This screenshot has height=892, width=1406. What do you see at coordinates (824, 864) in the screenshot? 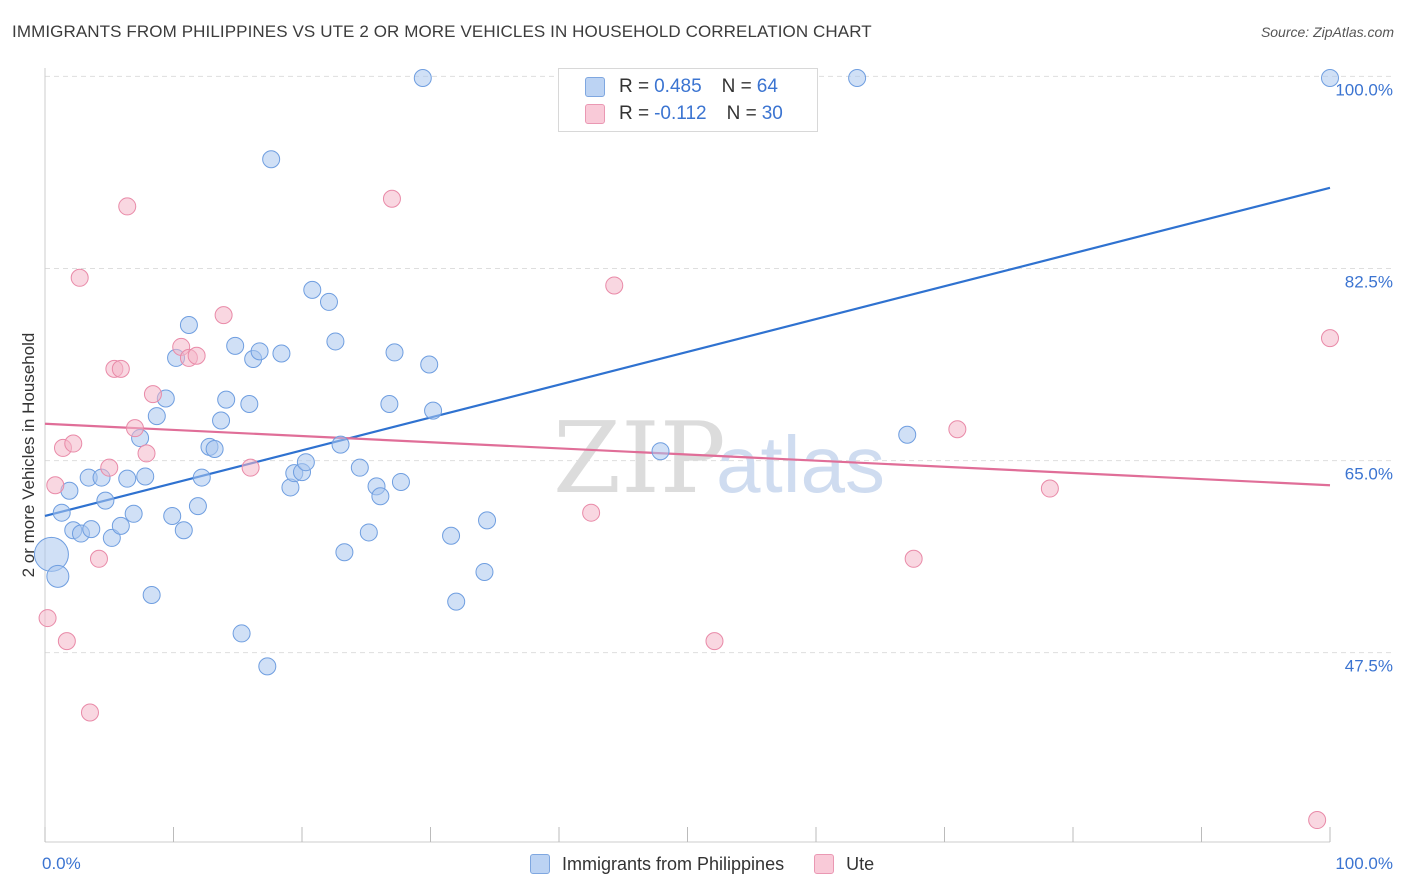
I see `series-swatch-ute` at bounding box center [824, 864].